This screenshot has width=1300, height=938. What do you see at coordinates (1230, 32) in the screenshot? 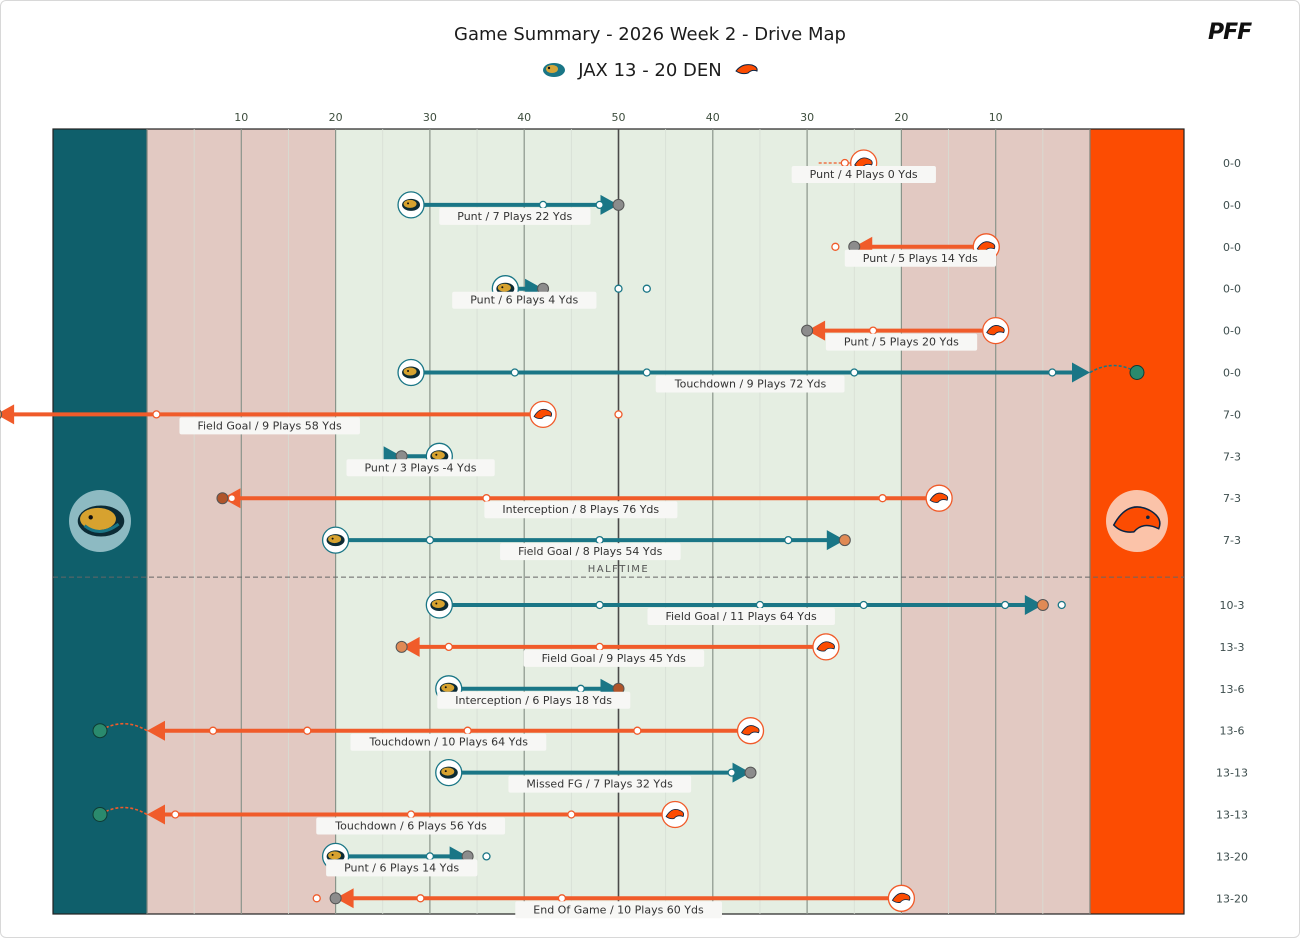
I see `pff-logo: PFF` at bounding box center [1230, 32].